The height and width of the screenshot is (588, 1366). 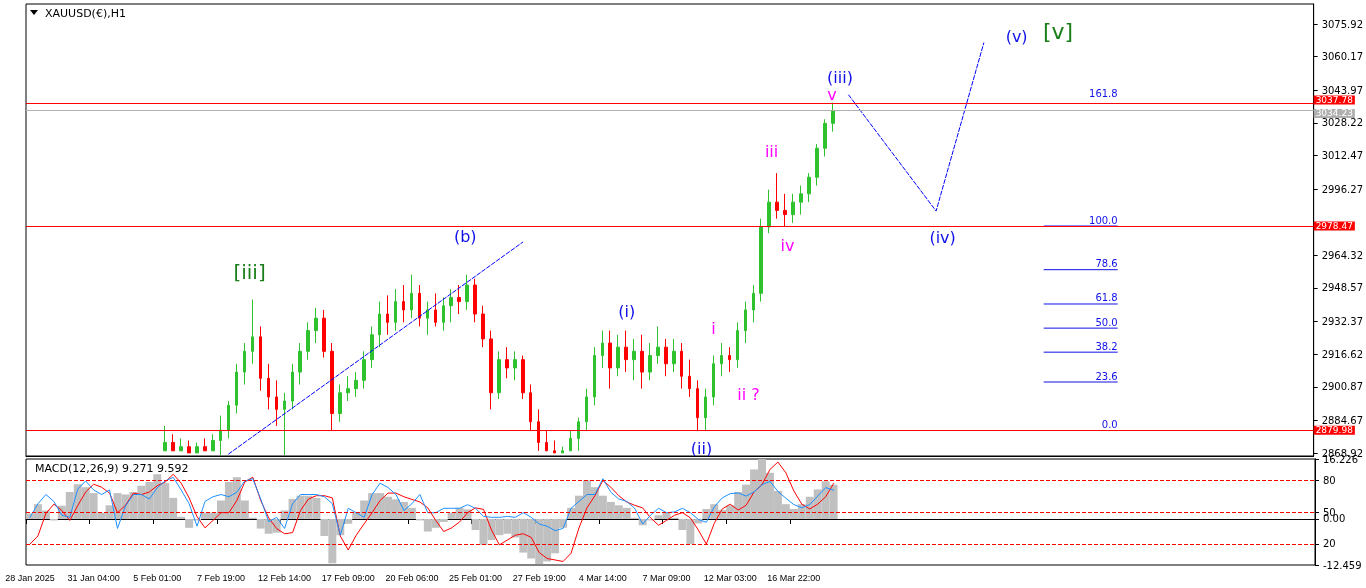 I want to click on annotation: 161.8, so click(x=1103, y=94).